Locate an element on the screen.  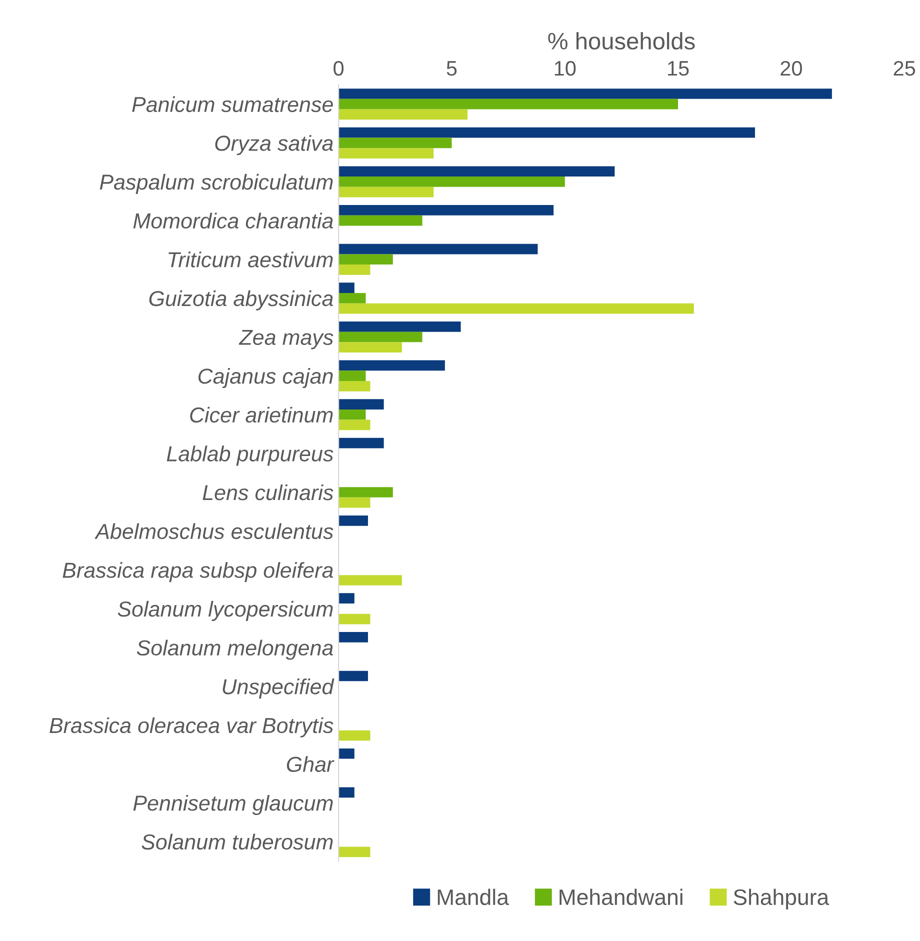
legend-label: Mandla is located at coordinates (473, 897).